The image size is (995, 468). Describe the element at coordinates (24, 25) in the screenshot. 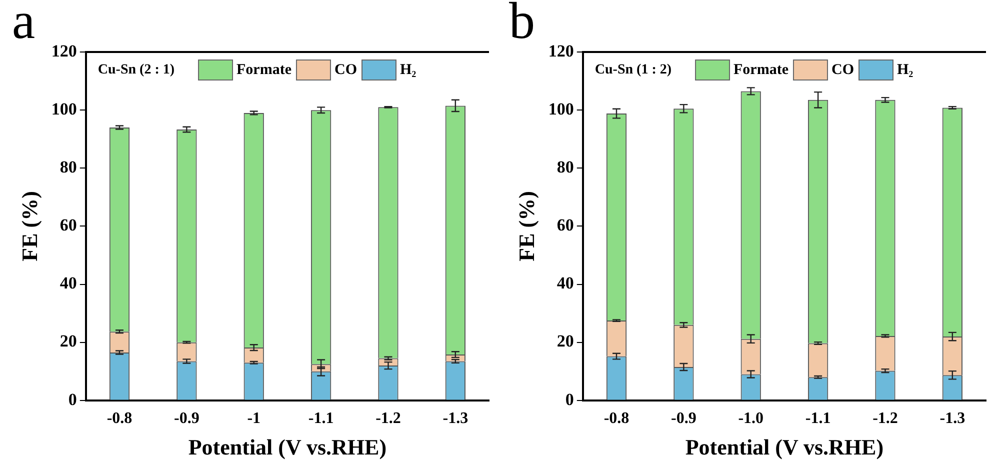

I see `chart-title: a` at that location.